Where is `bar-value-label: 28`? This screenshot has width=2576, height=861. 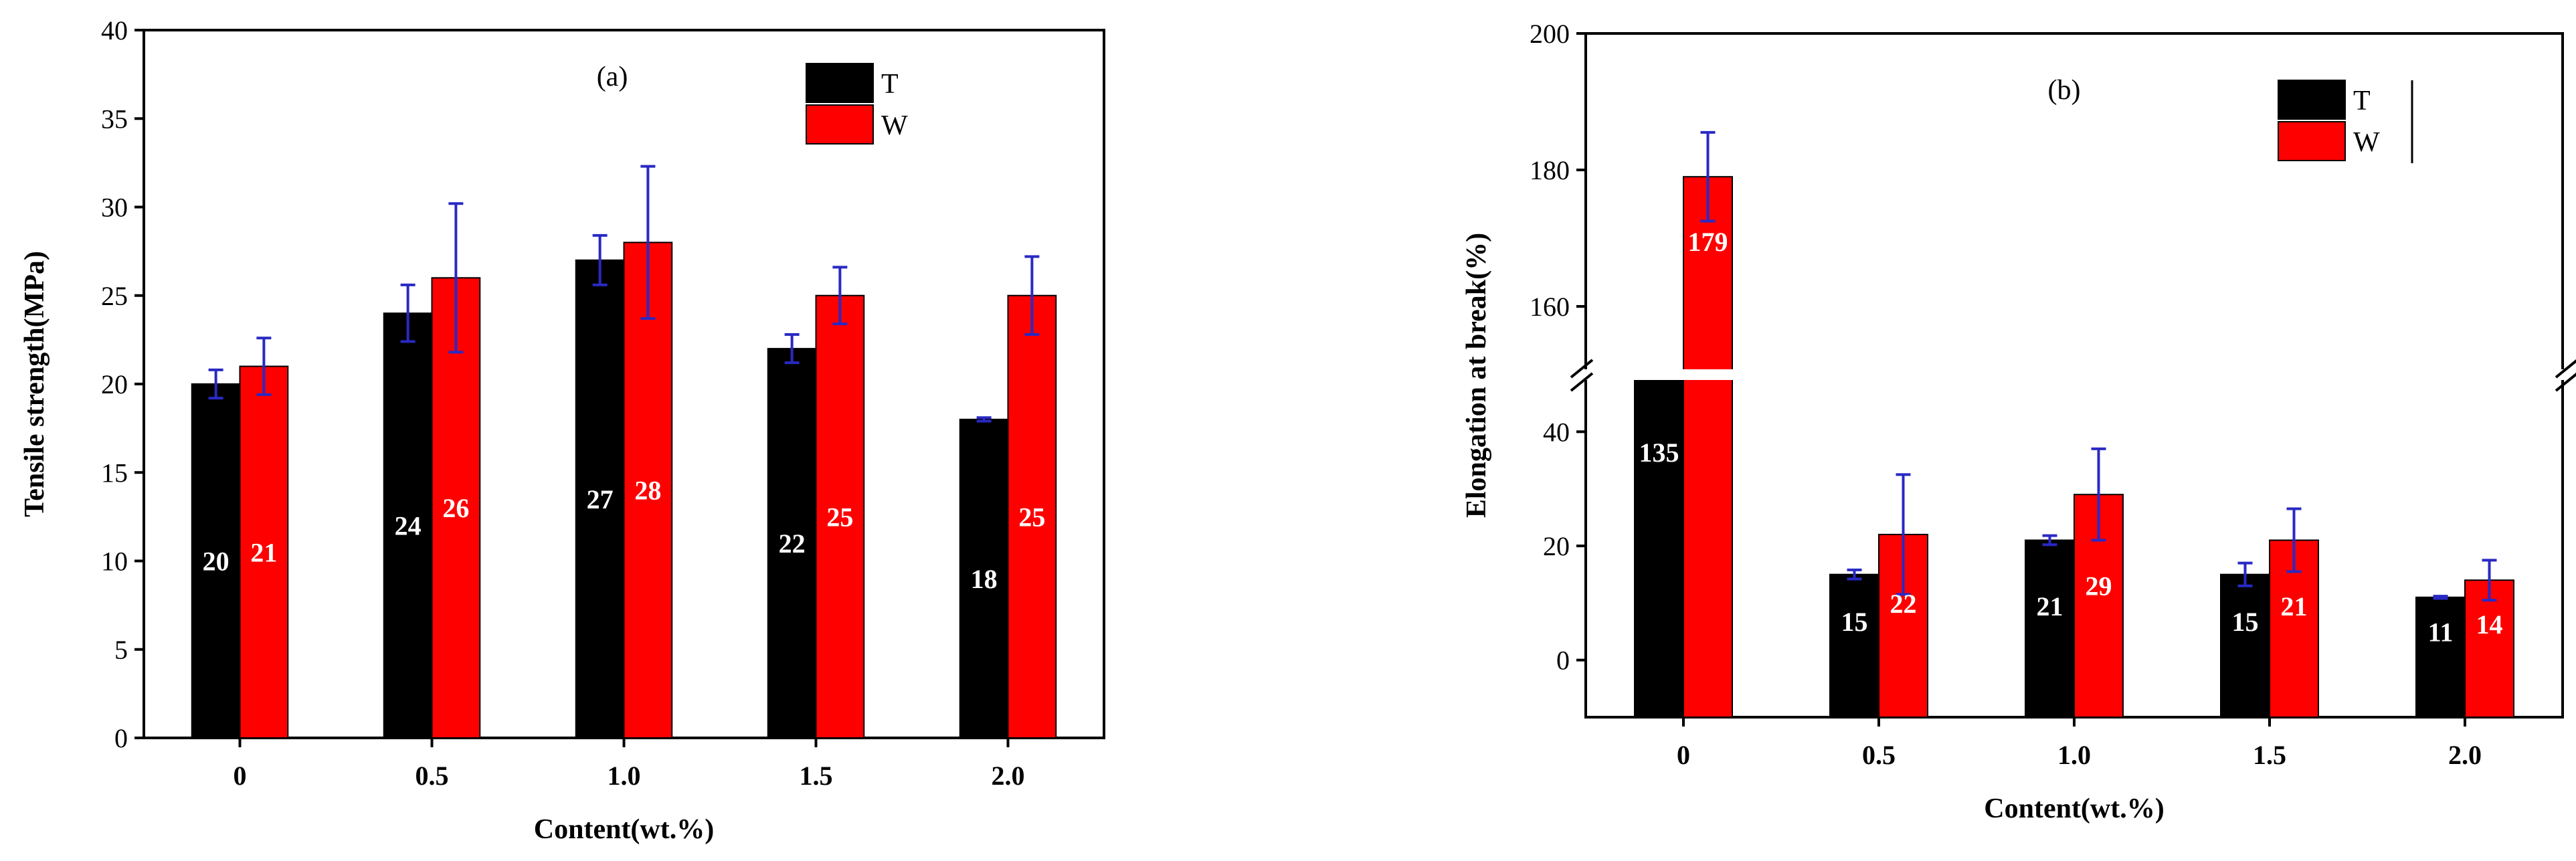 bar-value-label: 28 is located at coordinates (647, 491).